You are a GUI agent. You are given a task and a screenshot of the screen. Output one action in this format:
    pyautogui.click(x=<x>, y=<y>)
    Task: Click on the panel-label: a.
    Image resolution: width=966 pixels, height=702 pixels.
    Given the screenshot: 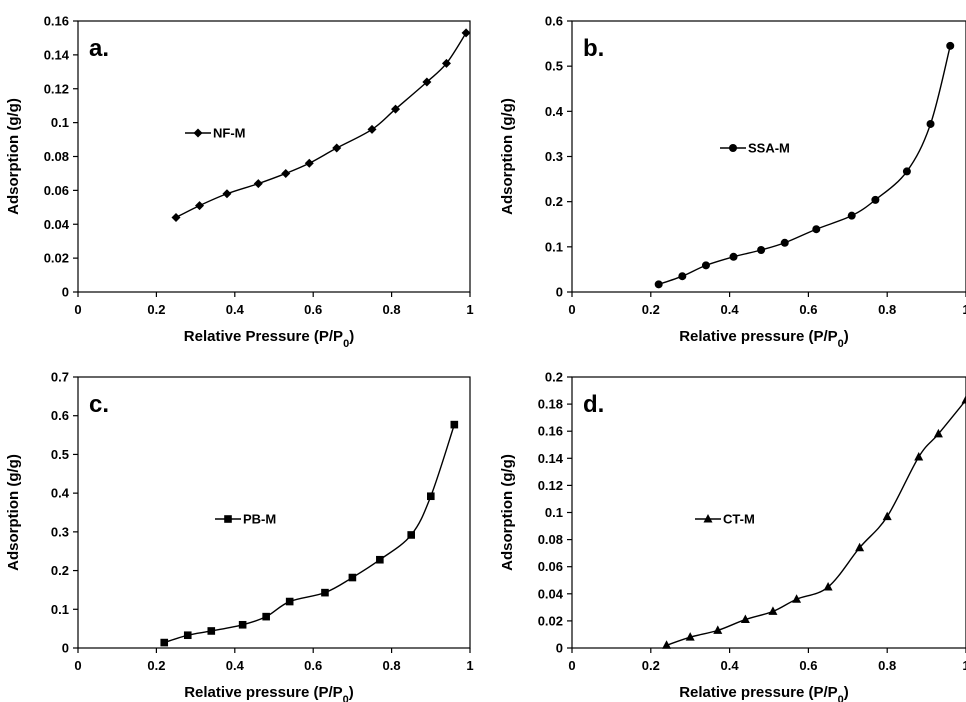 What is the action you would take?
    pyautogui.click(x=99, y=48)
    